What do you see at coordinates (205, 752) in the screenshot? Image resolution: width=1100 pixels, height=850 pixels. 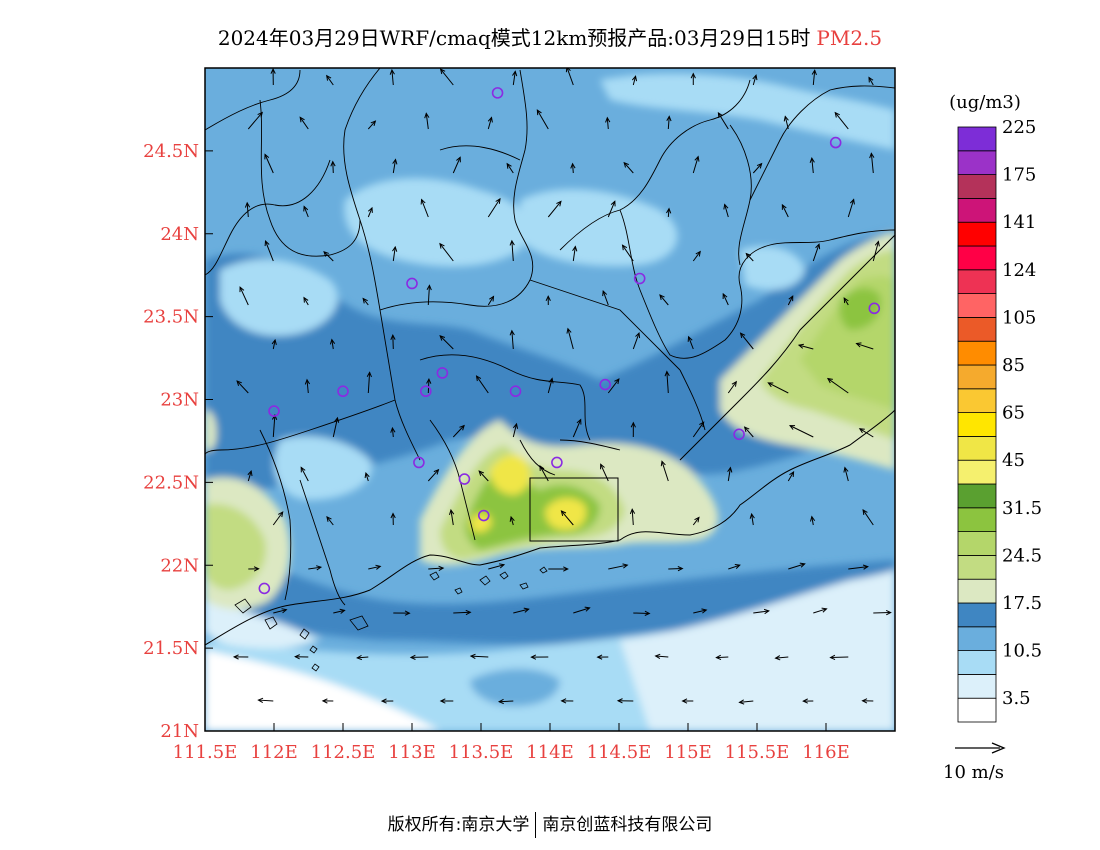 I see `lon-tick-label: 111.5E` at bounding box center [205, 752].